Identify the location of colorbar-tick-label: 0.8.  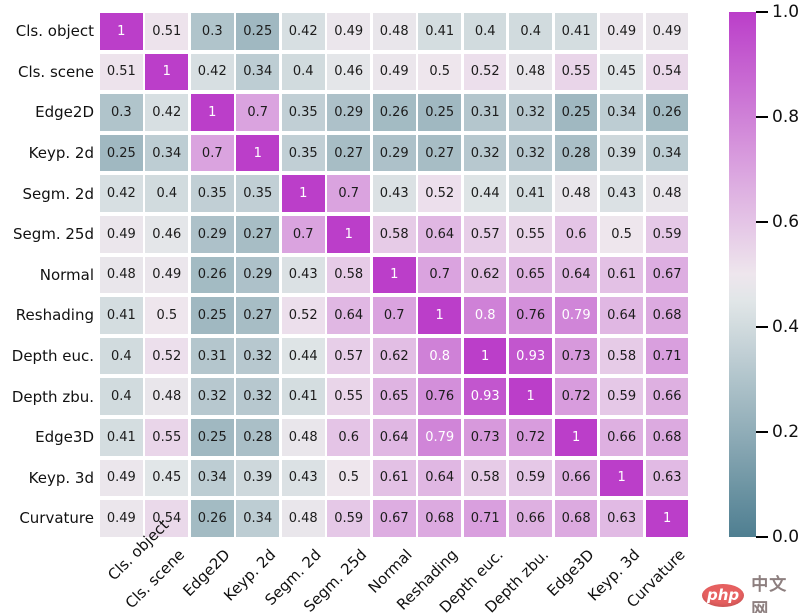
(786, 117).